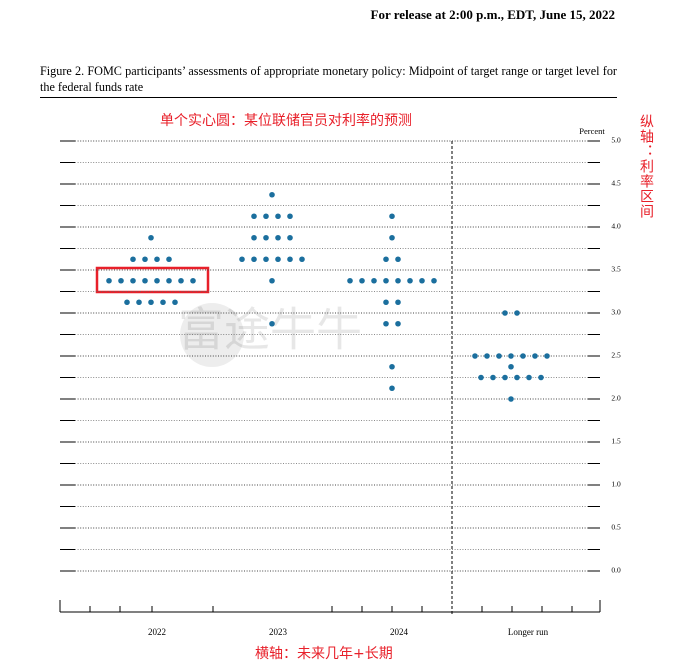 This screenshot has height=672, width=673. I want to click on watermark-logo, so click(212, 335).